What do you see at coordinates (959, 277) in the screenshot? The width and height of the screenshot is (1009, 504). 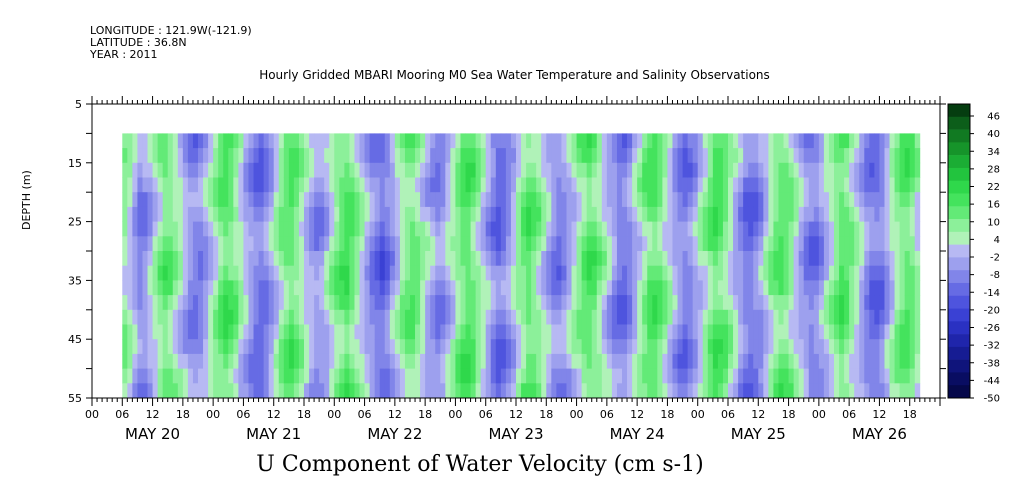 I see `colorbar-swatch` at bounding box center [959, 277].